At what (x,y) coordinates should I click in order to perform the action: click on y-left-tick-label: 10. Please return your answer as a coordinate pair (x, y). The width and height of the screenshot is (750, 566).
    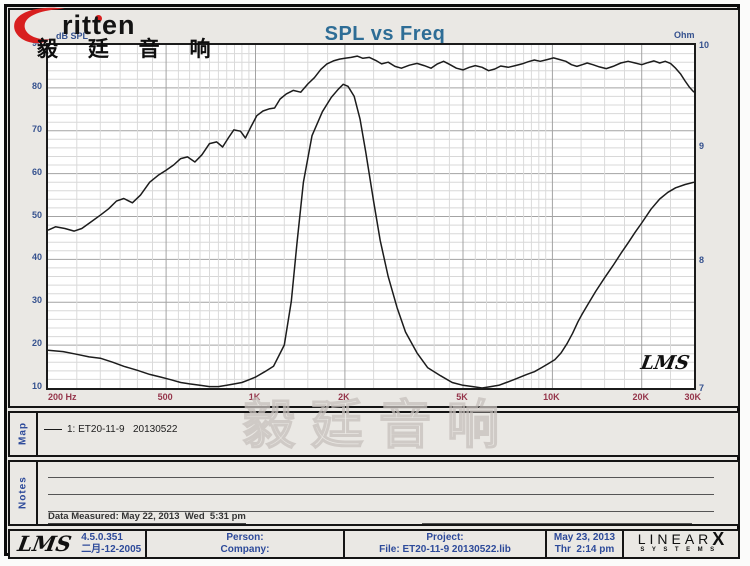
    Looking at the image, I should click on (36, 386).